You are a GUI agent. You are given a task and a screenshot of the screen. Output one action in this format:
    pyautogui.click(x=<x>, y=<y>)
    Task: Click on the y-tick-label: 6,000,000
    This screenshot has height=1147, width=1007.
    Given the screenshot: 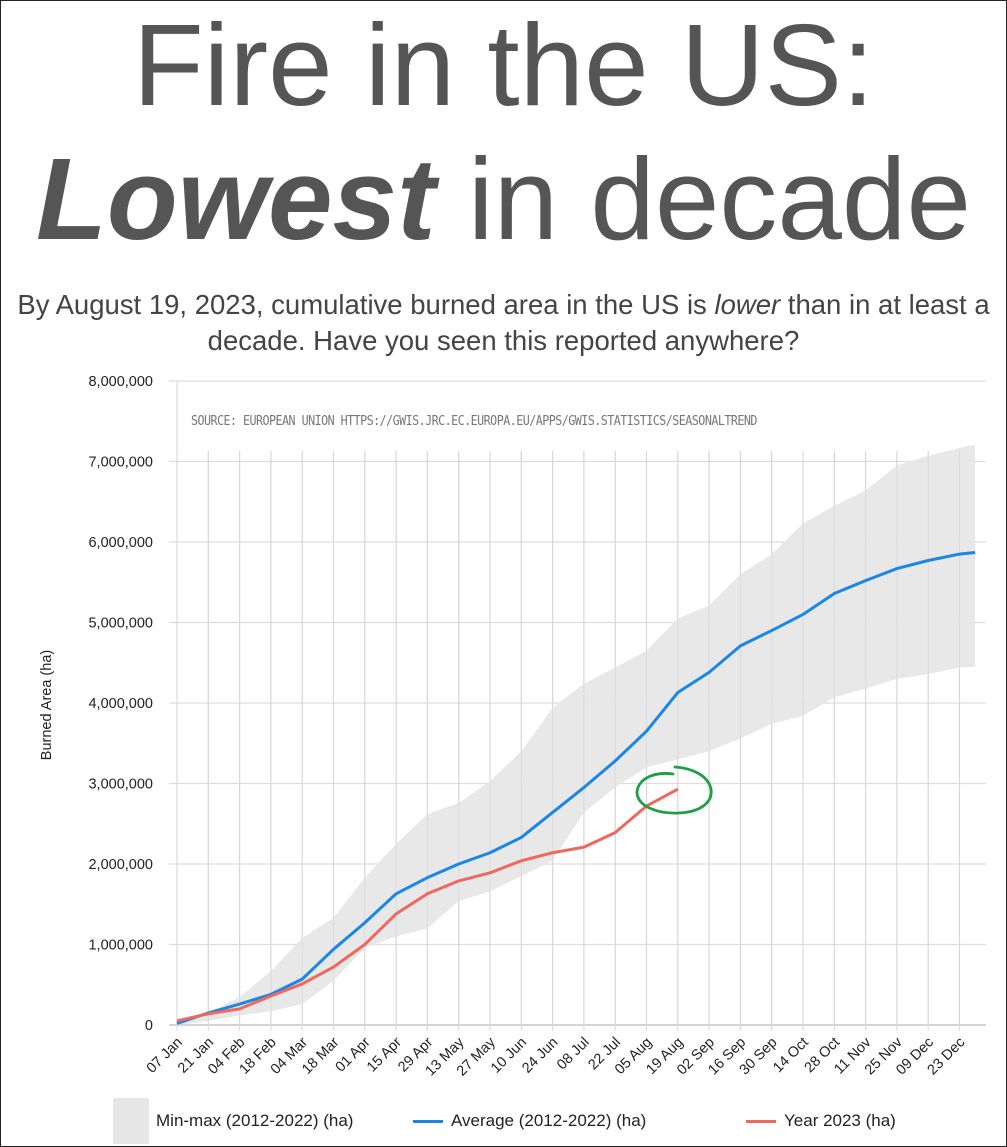 What is the action you would take?
    pyautogui.click(x=120, y=543)
    